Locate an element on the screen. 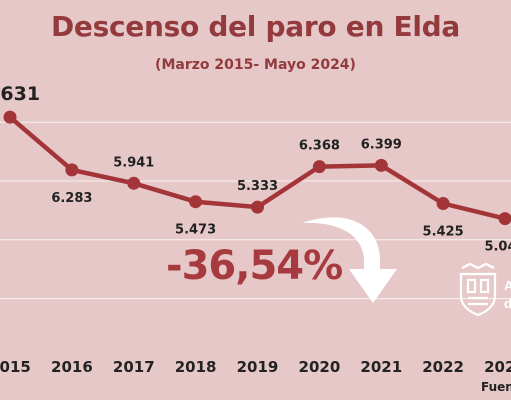 This screenshot has width=511, height=400. svg-text: d is located at coordinates (507, 303).